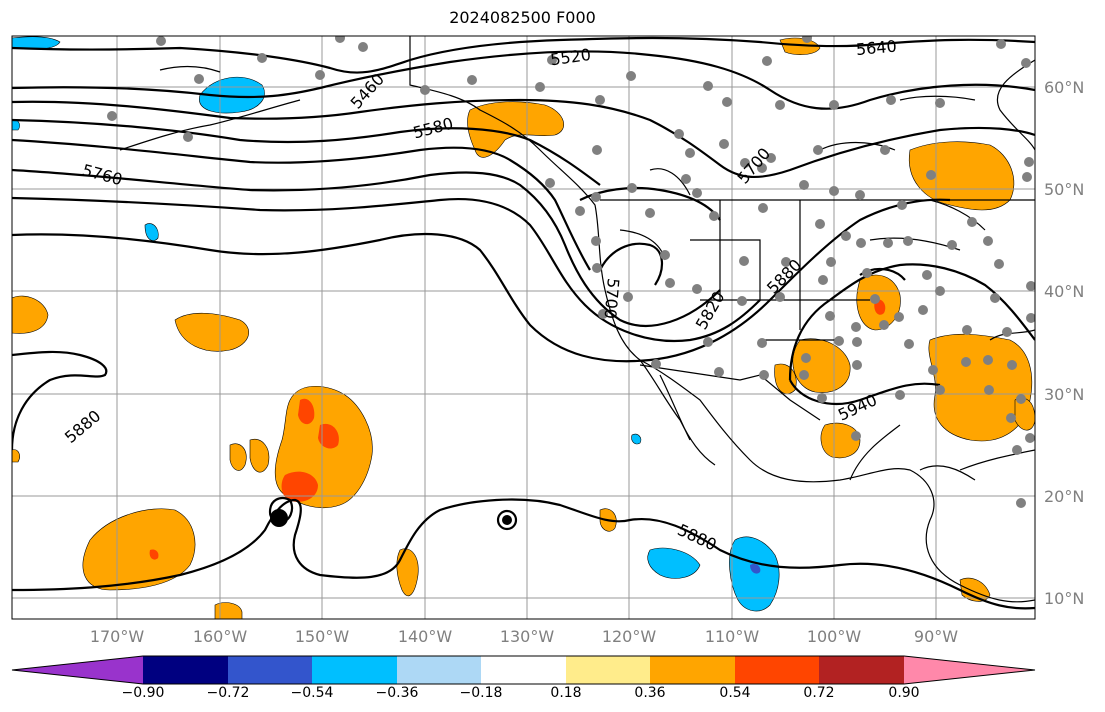  Describe the element at coordinates (834, 636) in the screenshot. I see `lon-label: 100°W` at that location.